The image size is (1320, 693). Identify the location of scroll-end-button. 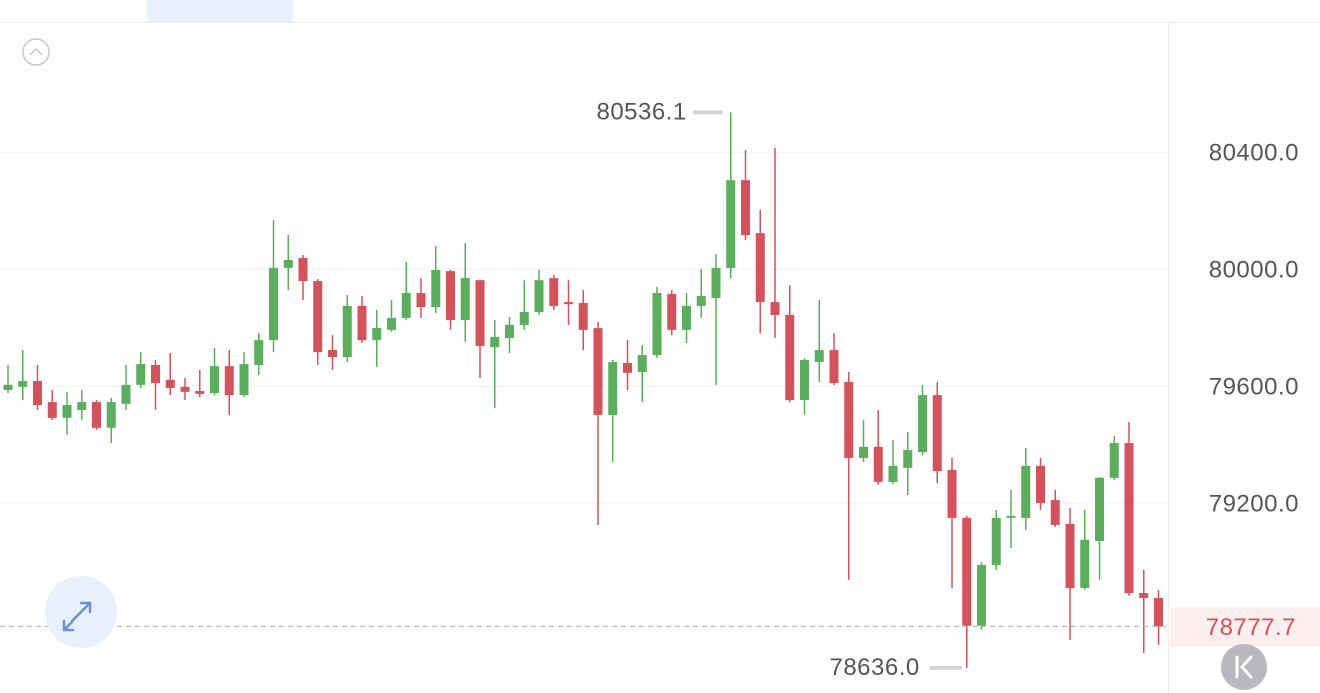
(1244, 667).